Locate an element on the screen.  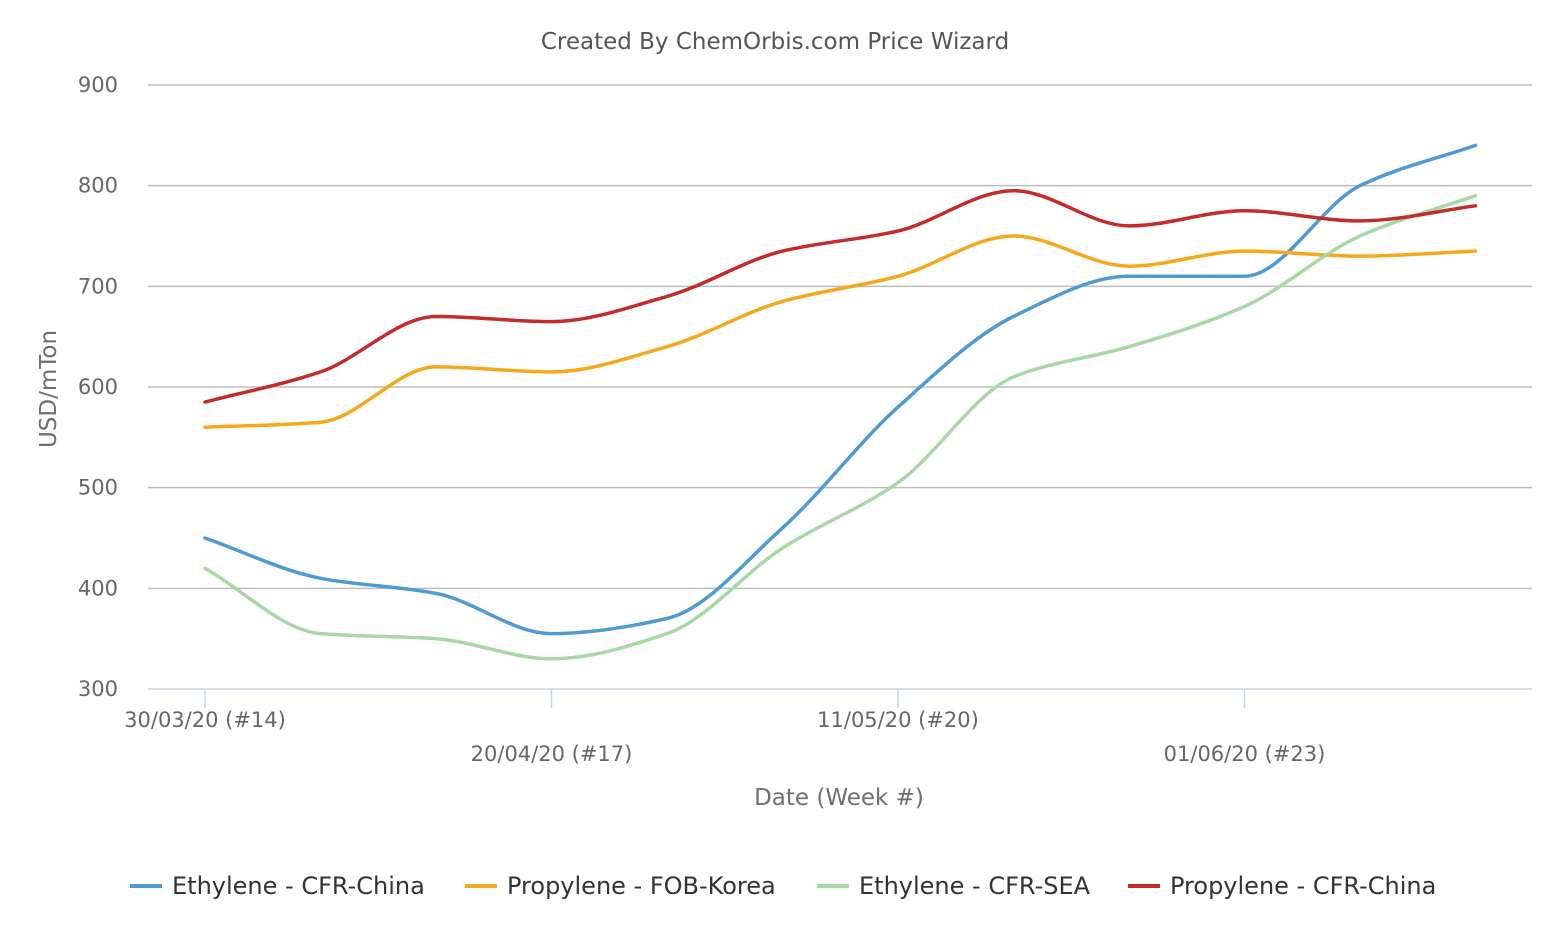
y-tick-label: 900 is located at coordinates (98, 85).